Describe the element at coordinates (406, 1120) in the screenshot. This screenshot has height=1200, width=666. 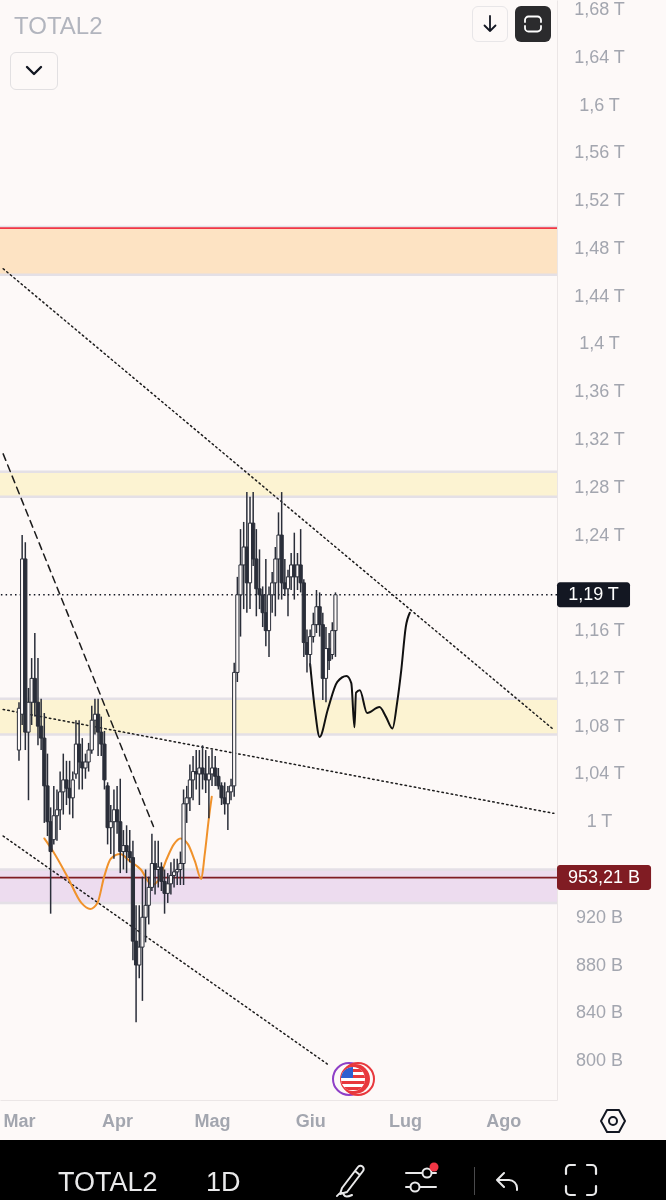
I see `x-tick-label: Lug` at that location.